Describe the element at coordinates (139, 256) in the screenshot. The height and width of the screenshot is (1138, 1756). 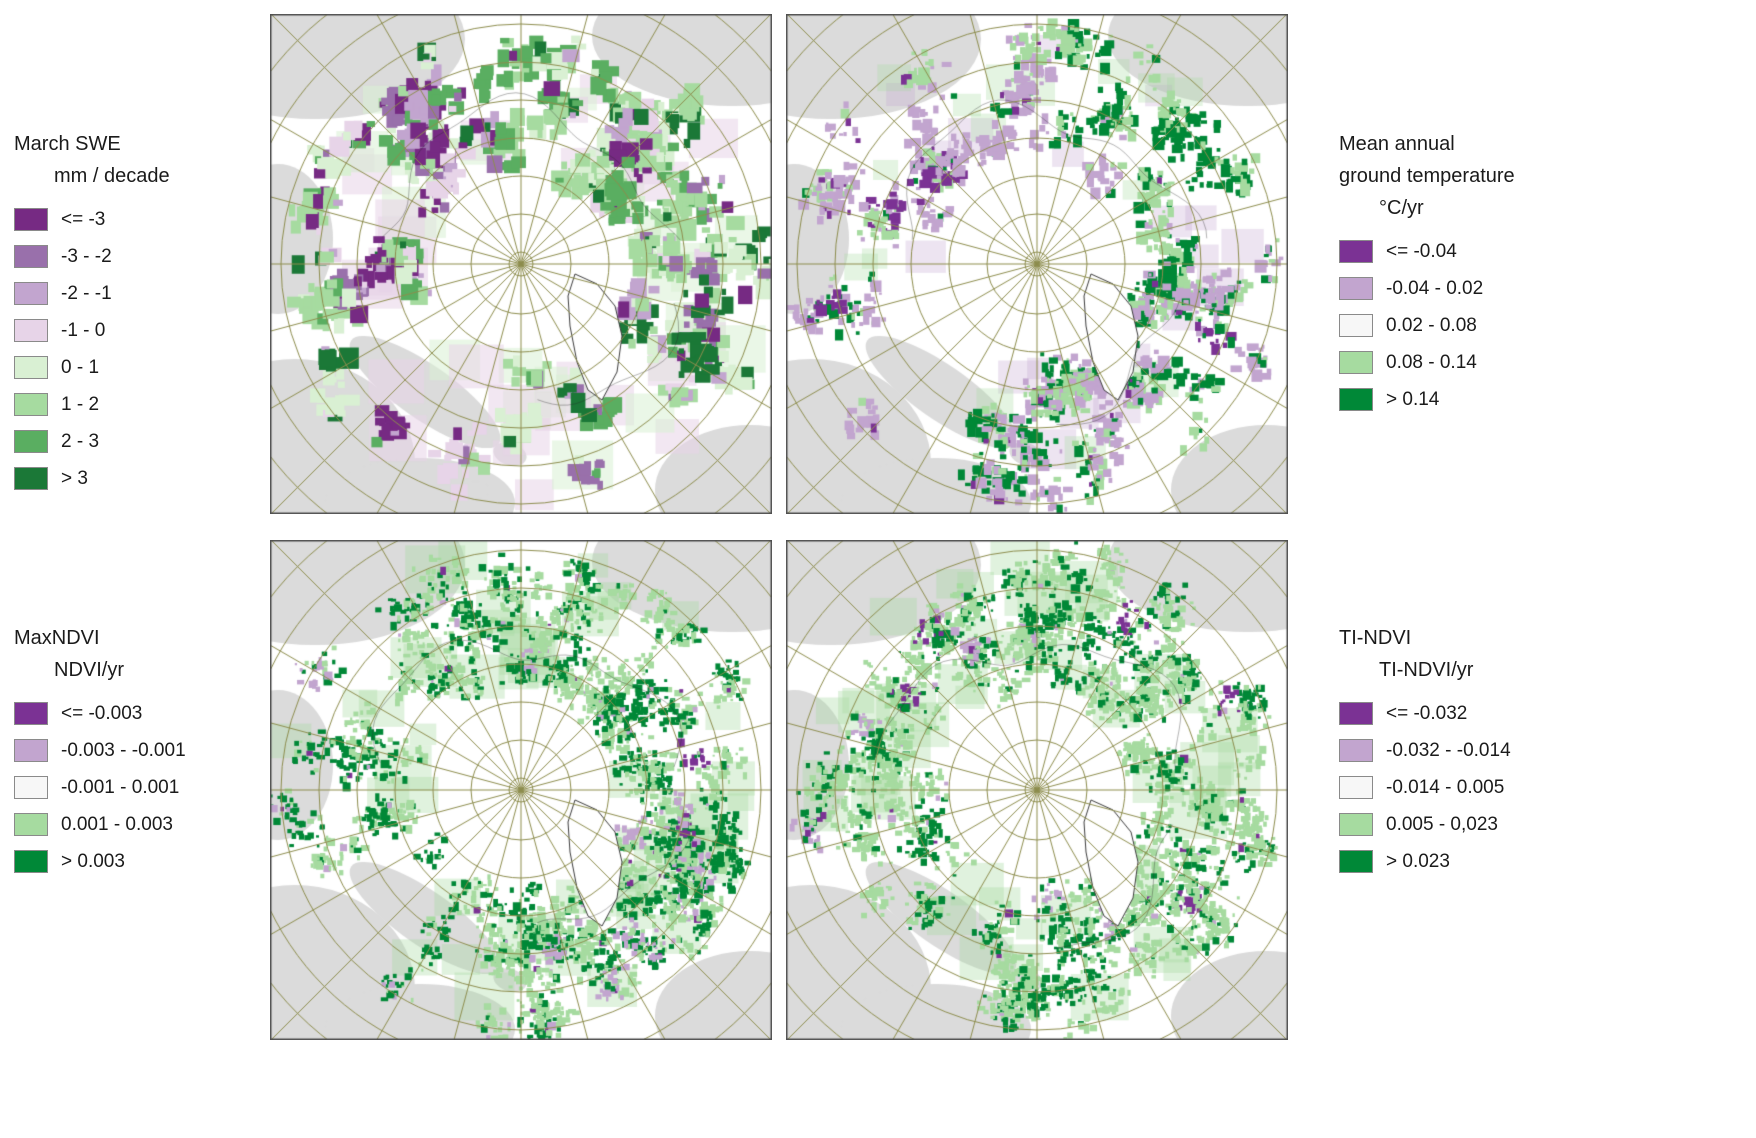
I see `legend-row: -3 - -2` at that location.